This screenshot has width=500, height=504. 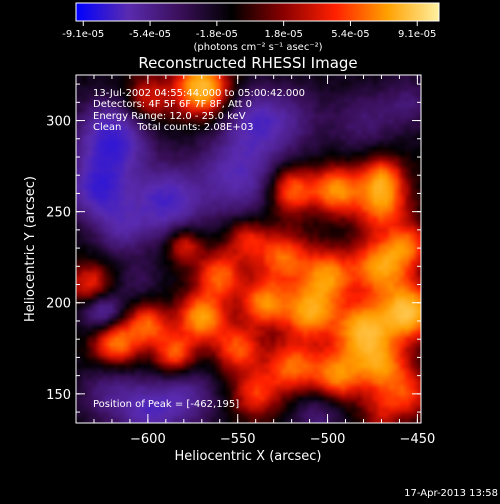 I want to click on annotation-peak: Position of Peak = [-462,195], so click(x=166, y=404).